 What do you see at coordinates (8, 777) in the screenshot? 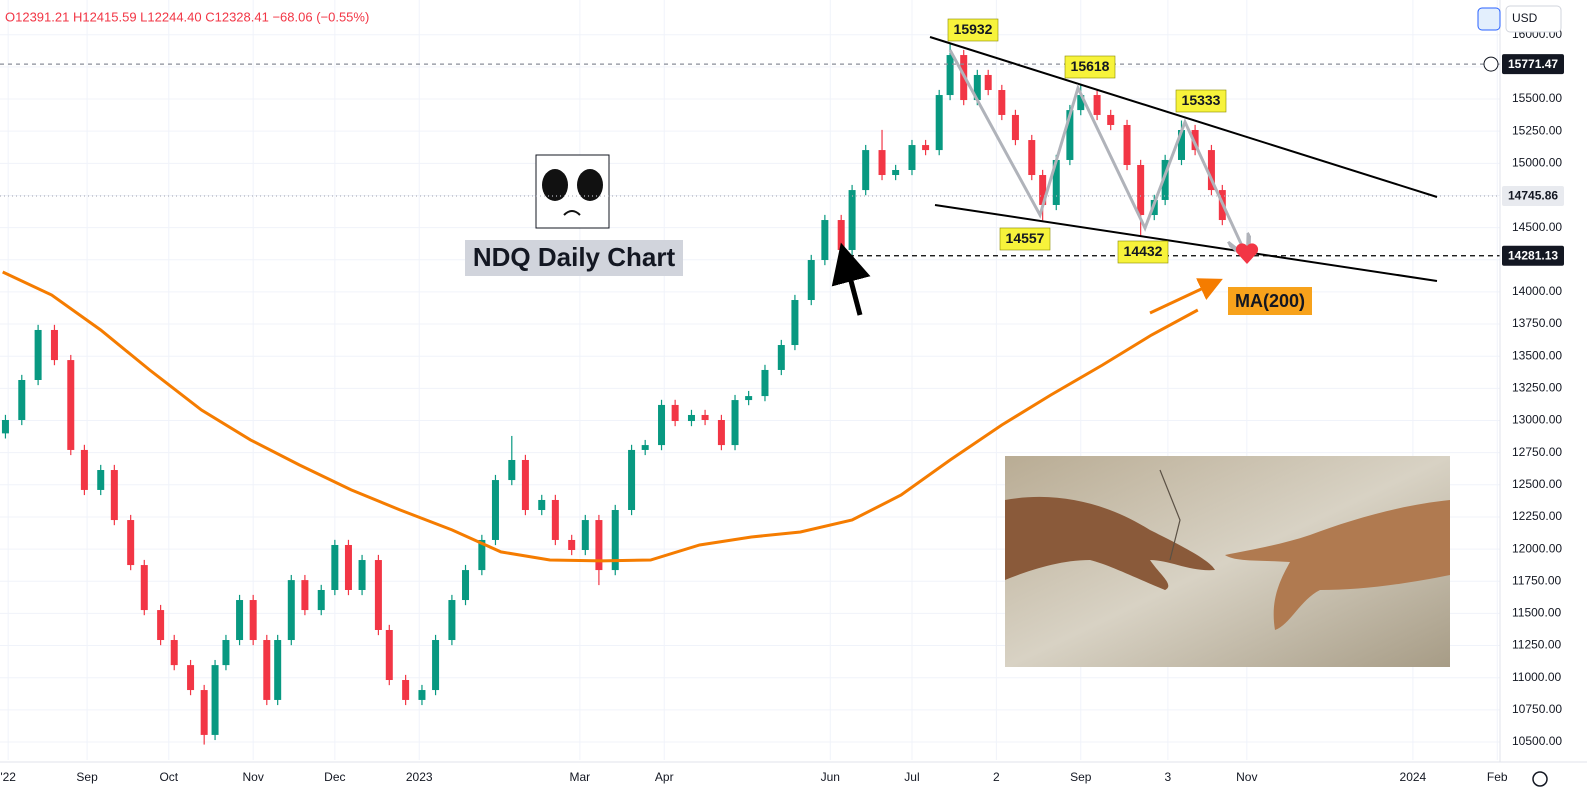
I see `x-tick-label: '22` at bounding box center [8, 777].